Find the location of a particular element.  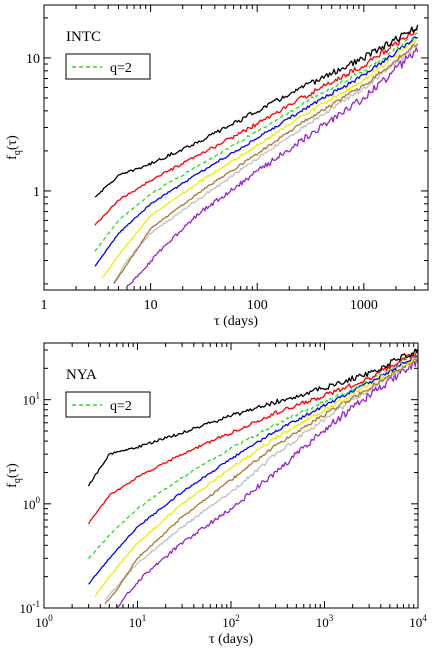

panel-title: INTC is located at coordinates (83, 37).